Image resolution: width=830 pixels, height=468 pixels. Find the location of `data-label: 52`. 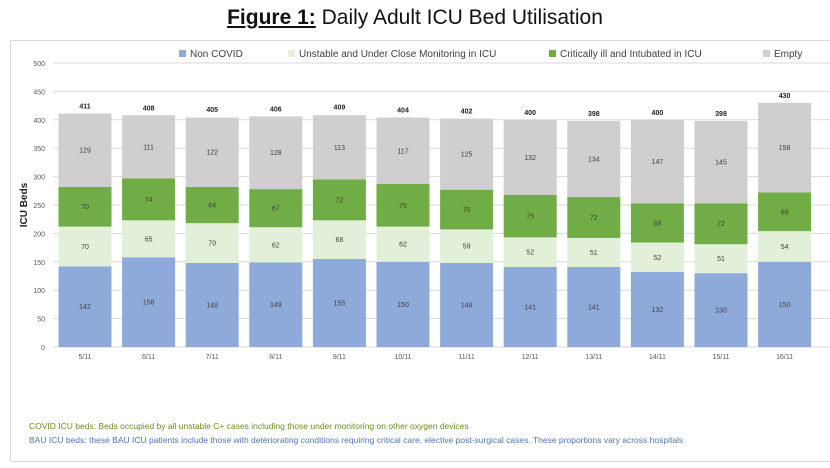

data-label: 52 is located at coordinates (530, 253).